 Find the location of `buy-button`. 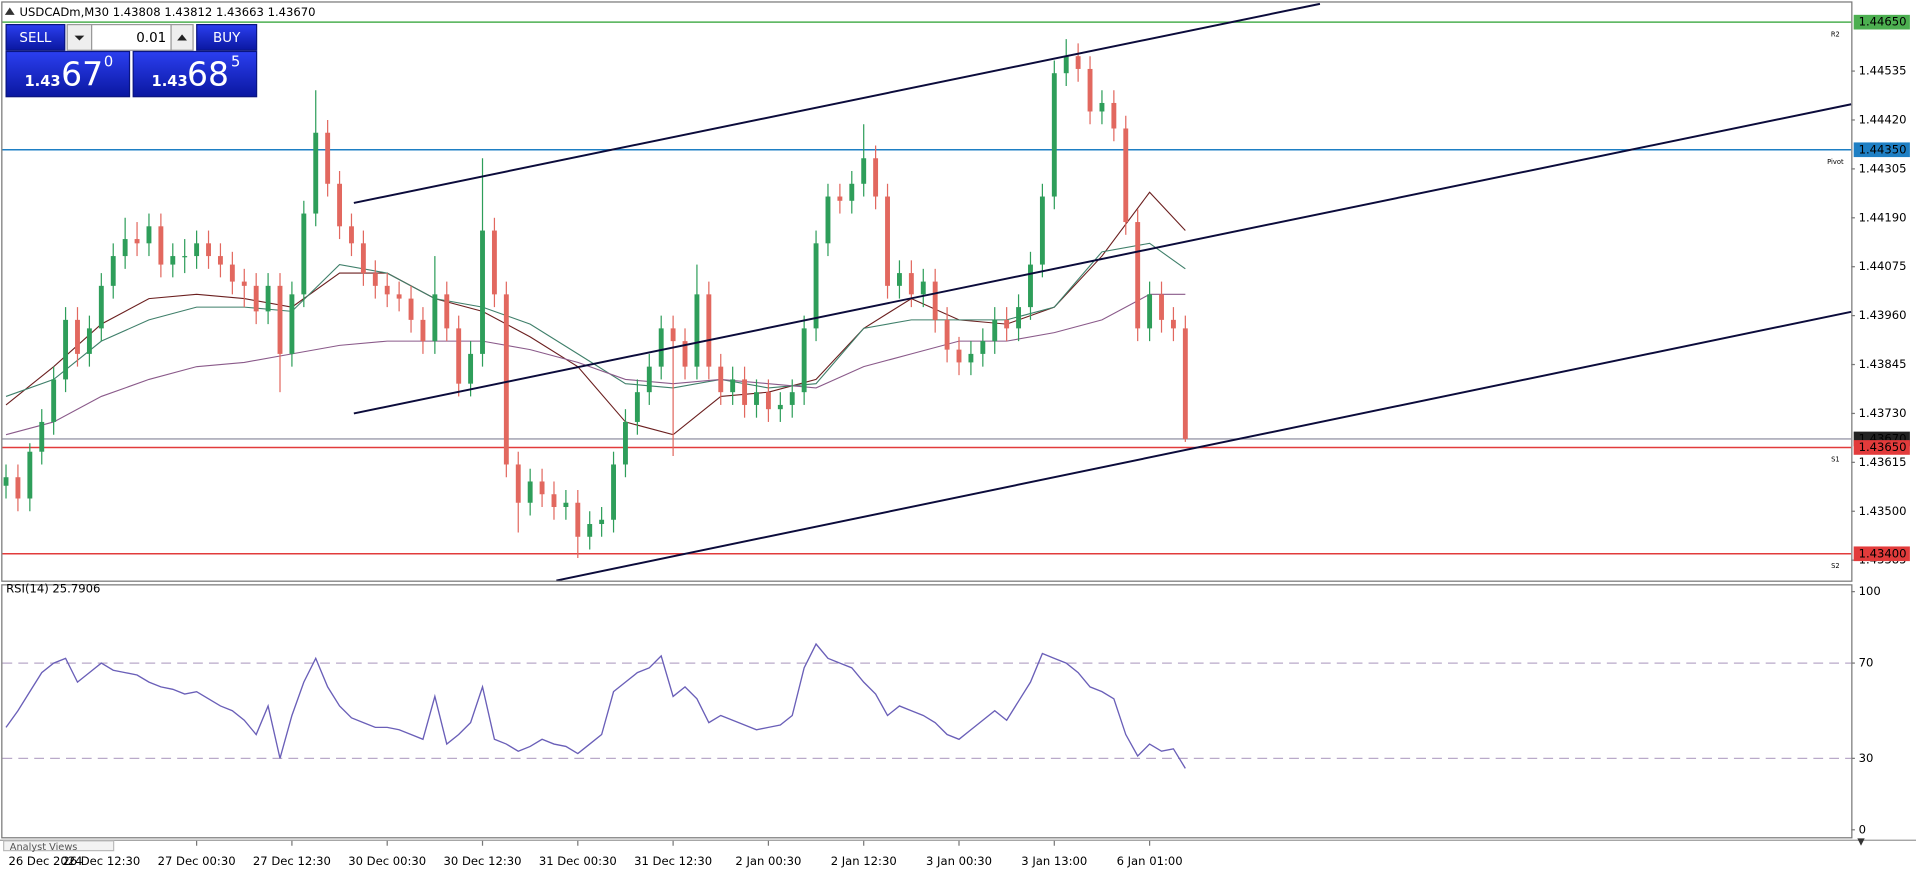

buy-button is located at coordinates (227, 37).